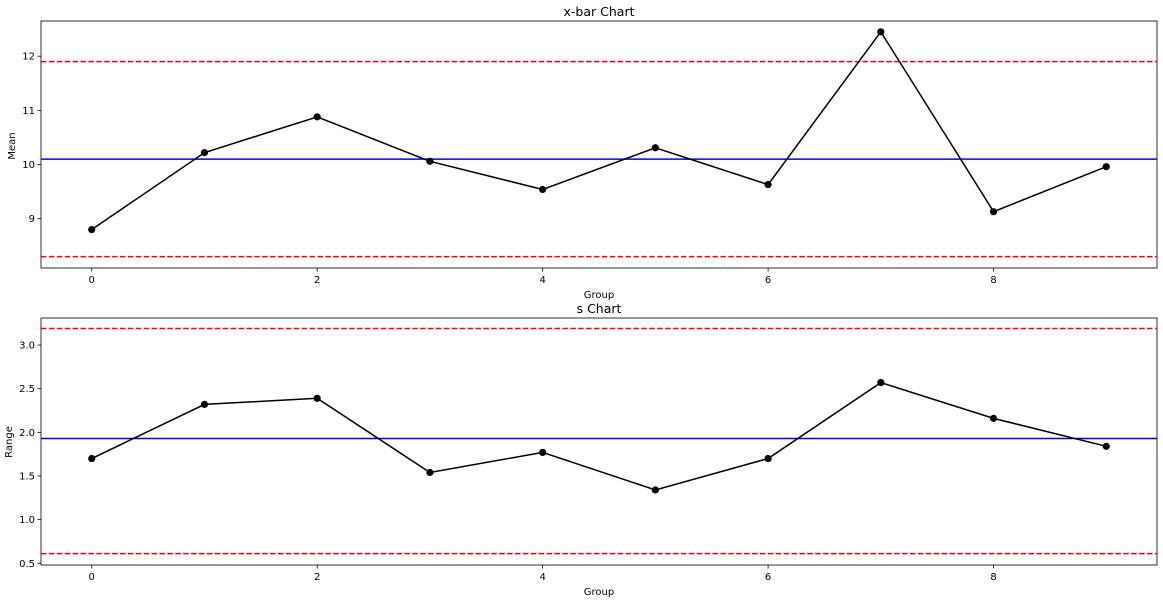 The width and height of the screenshot is (1163, 601). Describe the element at coordinates (993, 280) in the screenshot. I see `xbar-chart-xtick-label: 8` at that location.